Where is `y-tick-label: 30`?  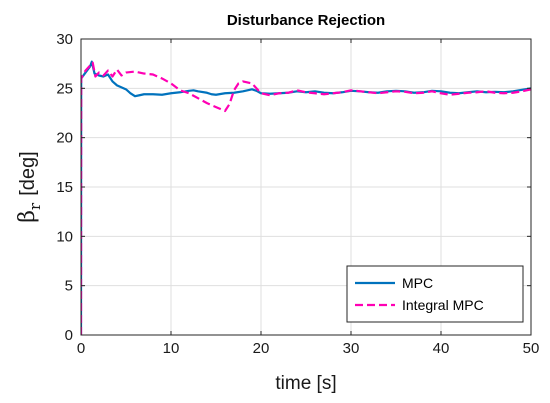 y-tick-label: 30 is located at coordinates (64, 39).